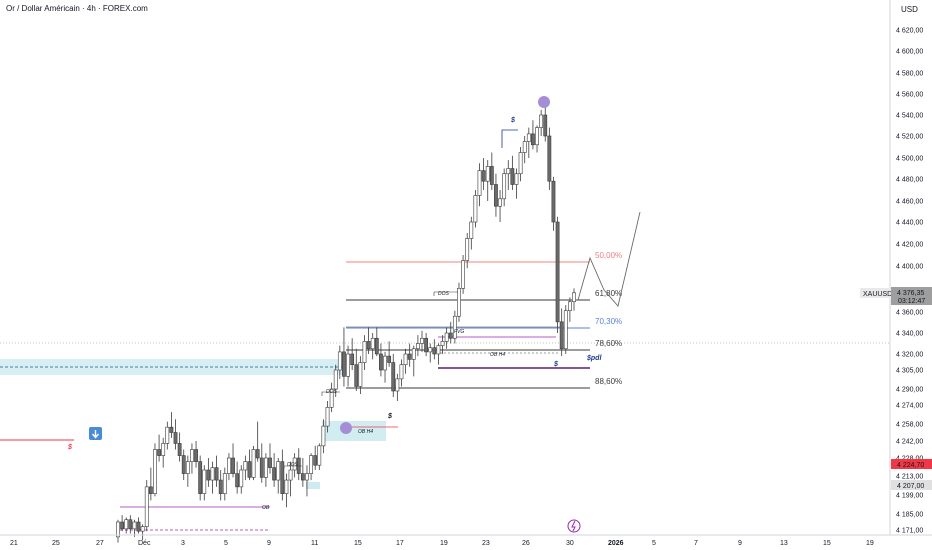 This screenshot has height=550, width=932. I want to click on arrow-down-icon, so click(95, 434).